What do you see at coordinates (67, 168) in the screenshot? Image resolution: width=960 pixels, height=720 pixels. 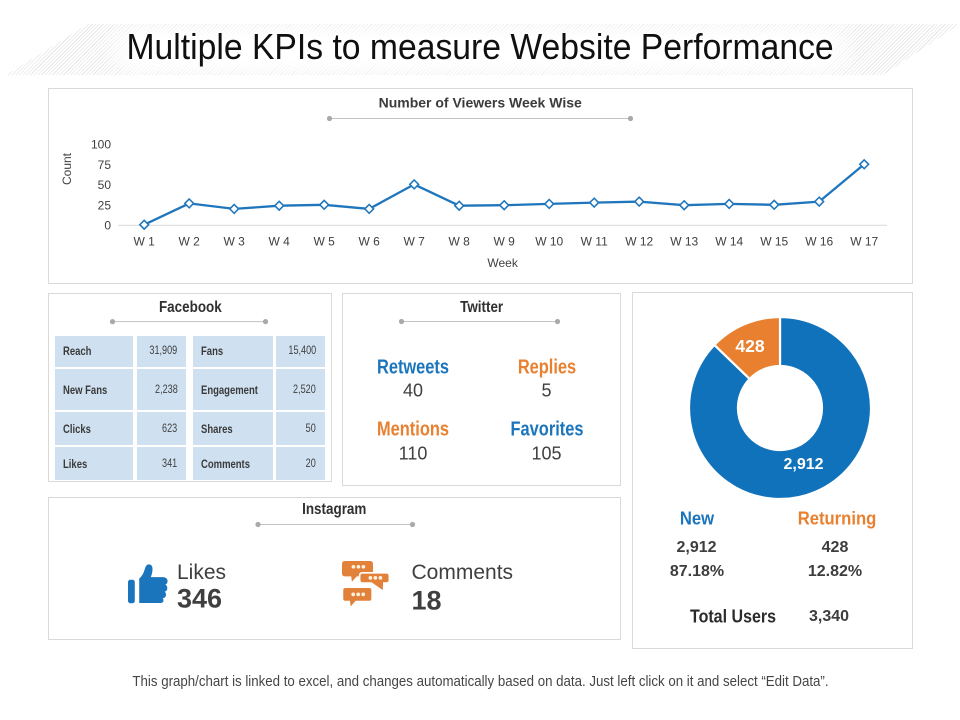 I see `svg-text: Count` at bounding box center [67, 168].